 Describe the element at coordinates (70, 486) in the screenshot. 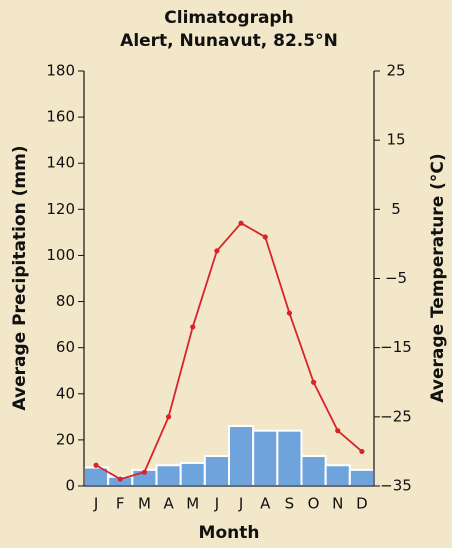

I see `y-tick-label: 0` at that location.